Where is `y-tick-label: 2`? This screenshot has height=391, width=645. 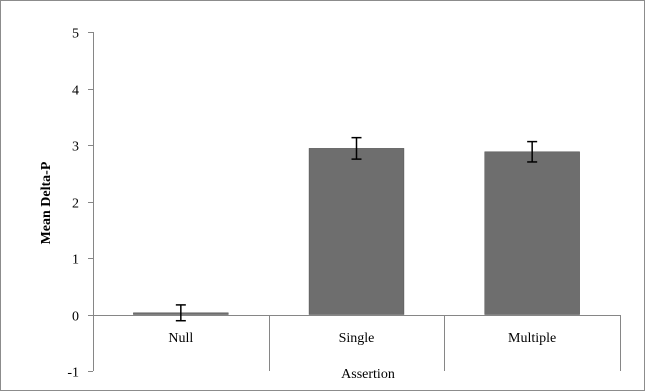 y-tick-label: 2 is located at coordinates (75, 204).